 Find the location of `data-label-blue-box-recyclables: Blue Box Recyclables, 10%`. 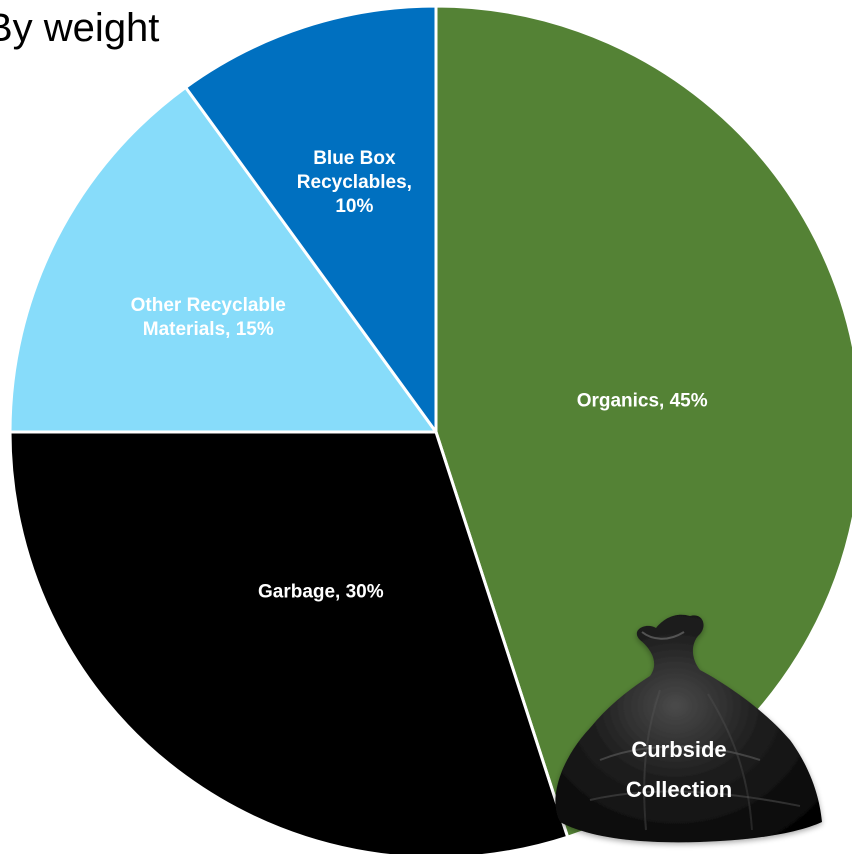

data-label-blue-box-recyclables: Blue Box Recyclables, 10% is located at coordinates (354, 182).